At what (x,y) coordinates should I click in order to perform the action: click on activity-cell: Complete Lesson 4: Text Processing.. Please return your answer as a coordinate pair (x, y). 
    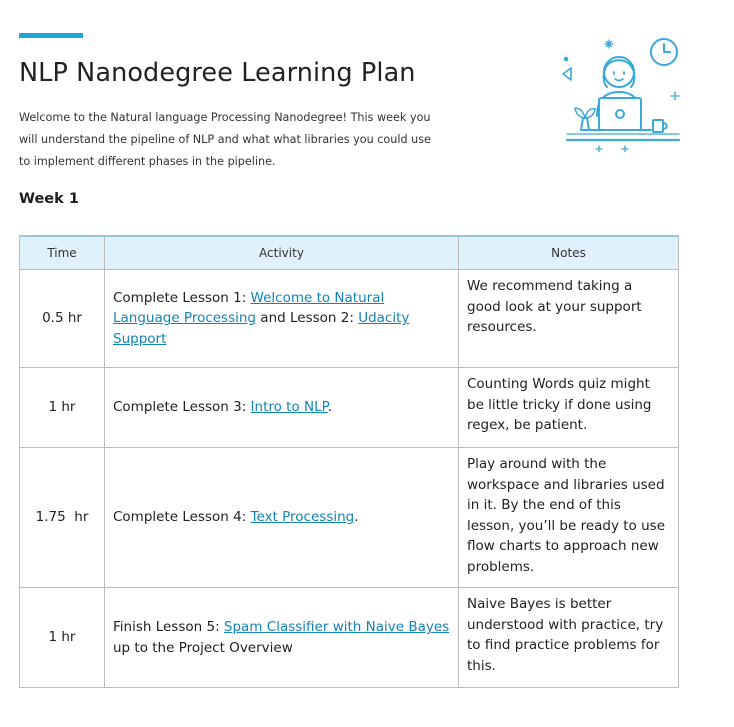
    Looking at the image, I should click on (281, 517).